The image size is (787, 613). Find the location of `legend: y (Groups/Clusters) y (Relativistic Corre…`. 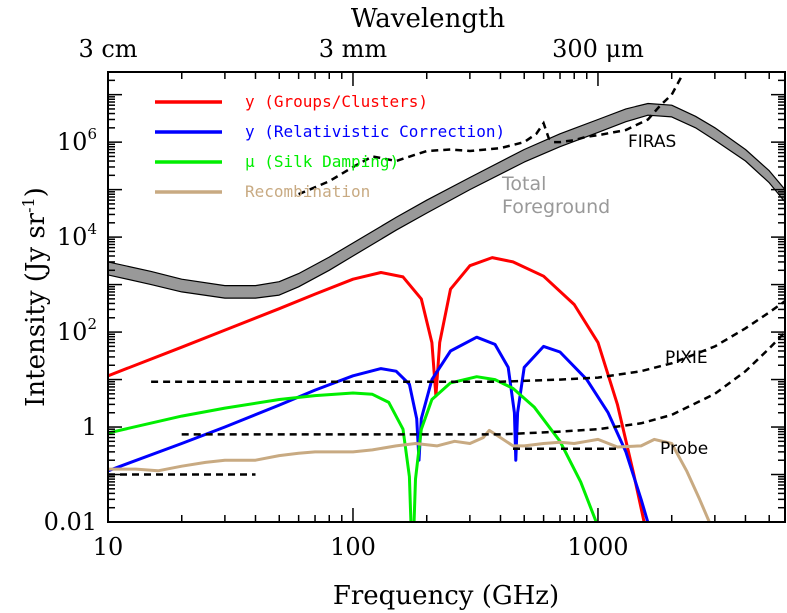

legend: y (Groups/Clusters) y (Relativistic Corre… is located at coordinates (330, 146).